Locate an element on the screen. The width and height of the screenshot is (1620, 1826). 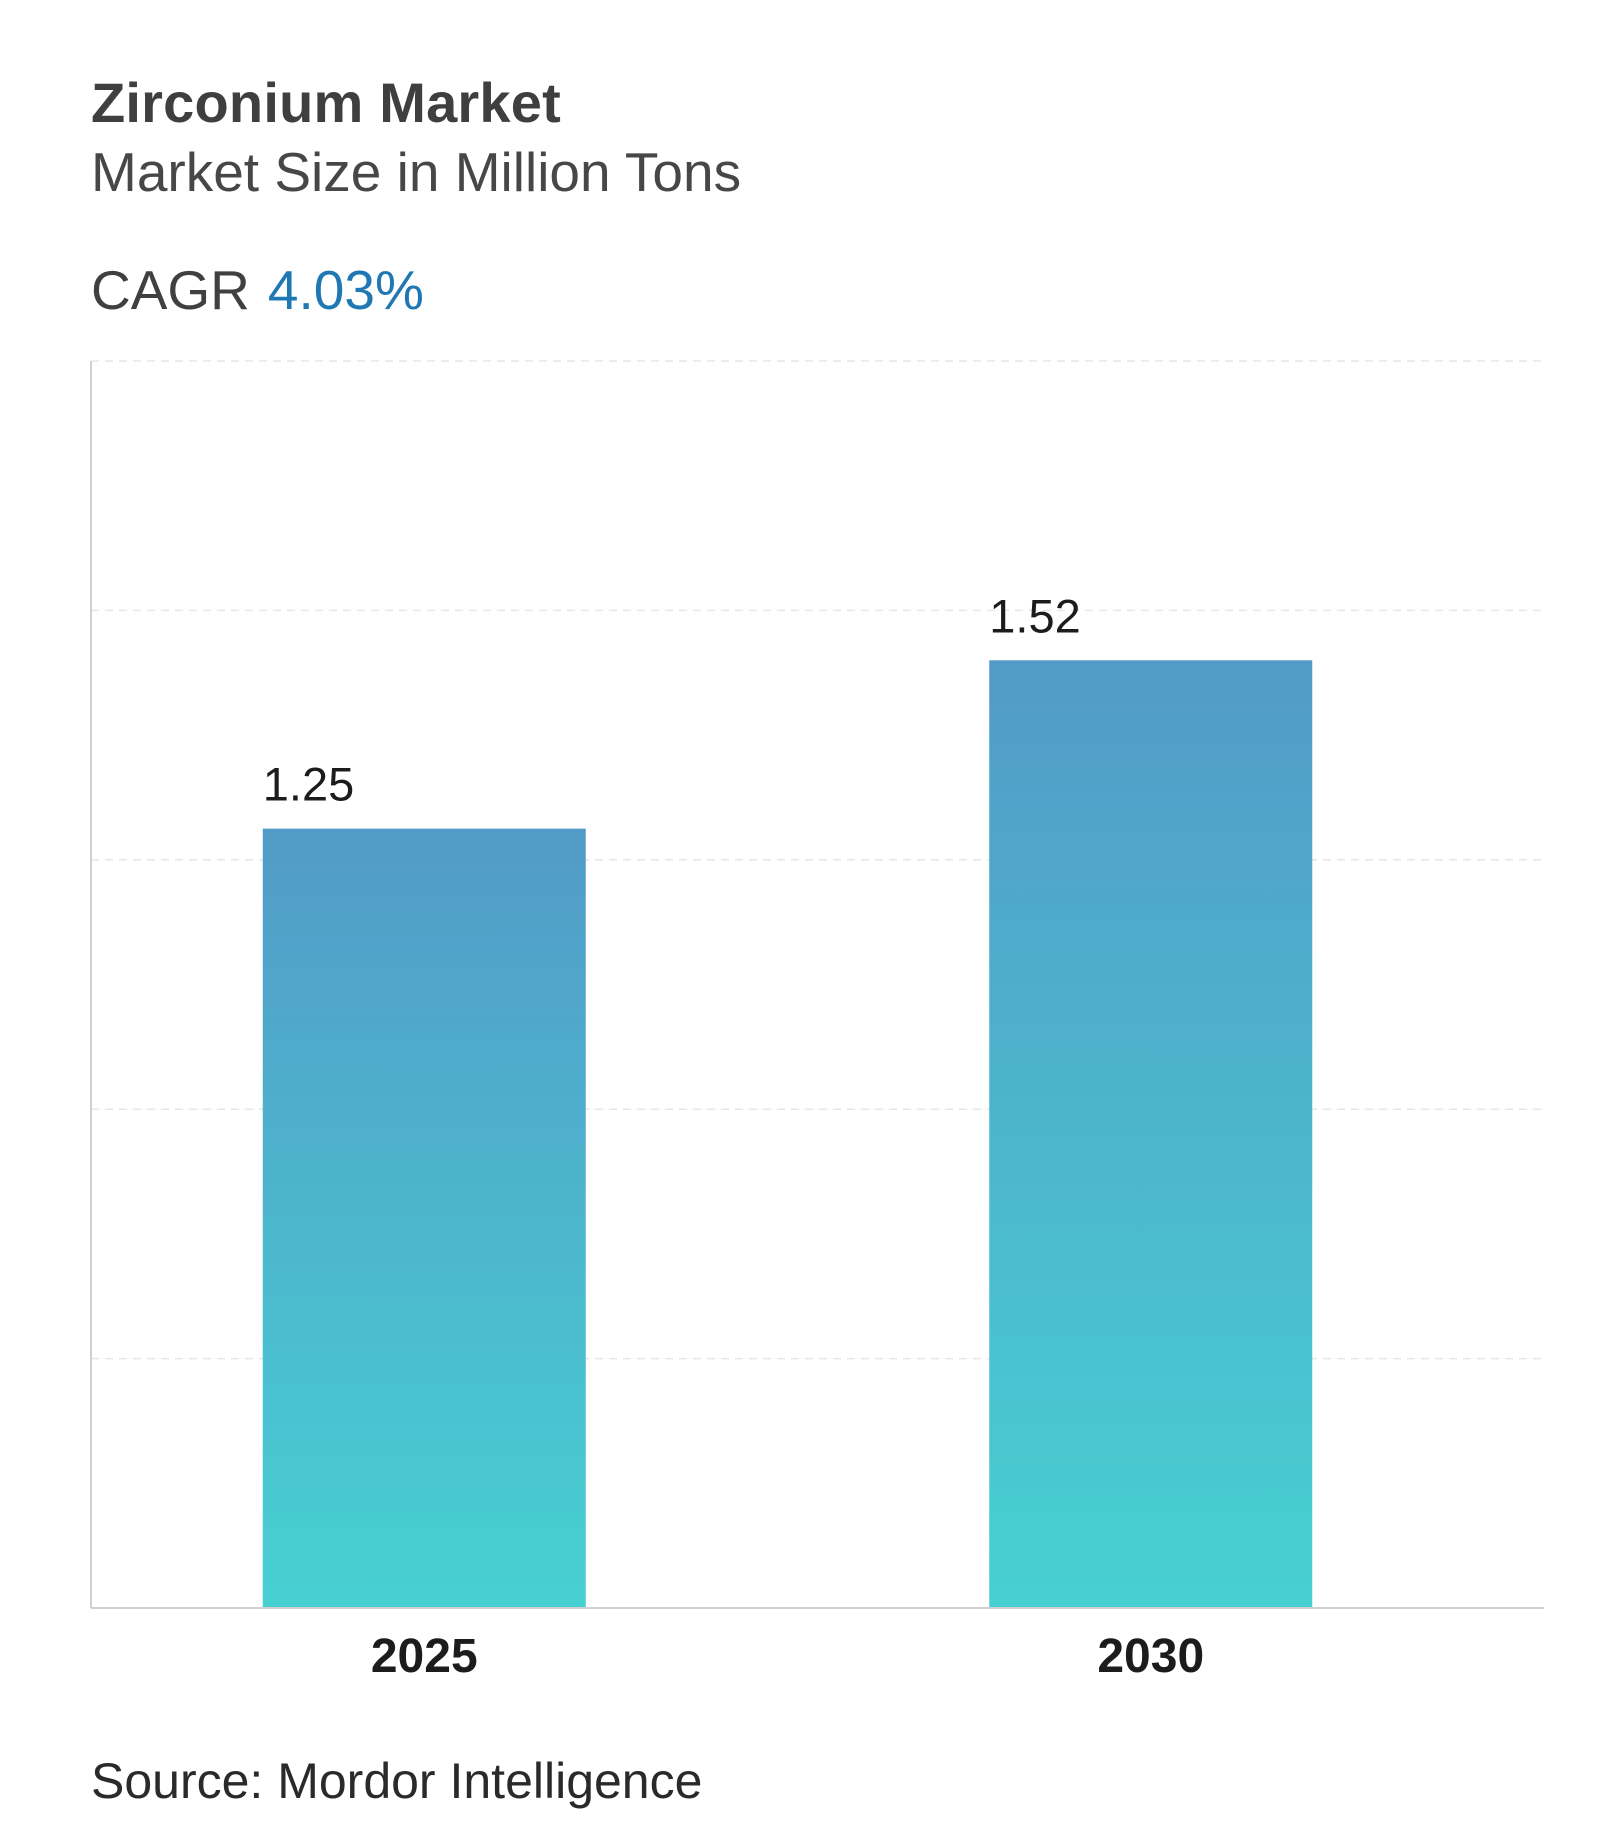
chart-subtitle: Market Size in Million Tons is located at coordinates (416, 172).